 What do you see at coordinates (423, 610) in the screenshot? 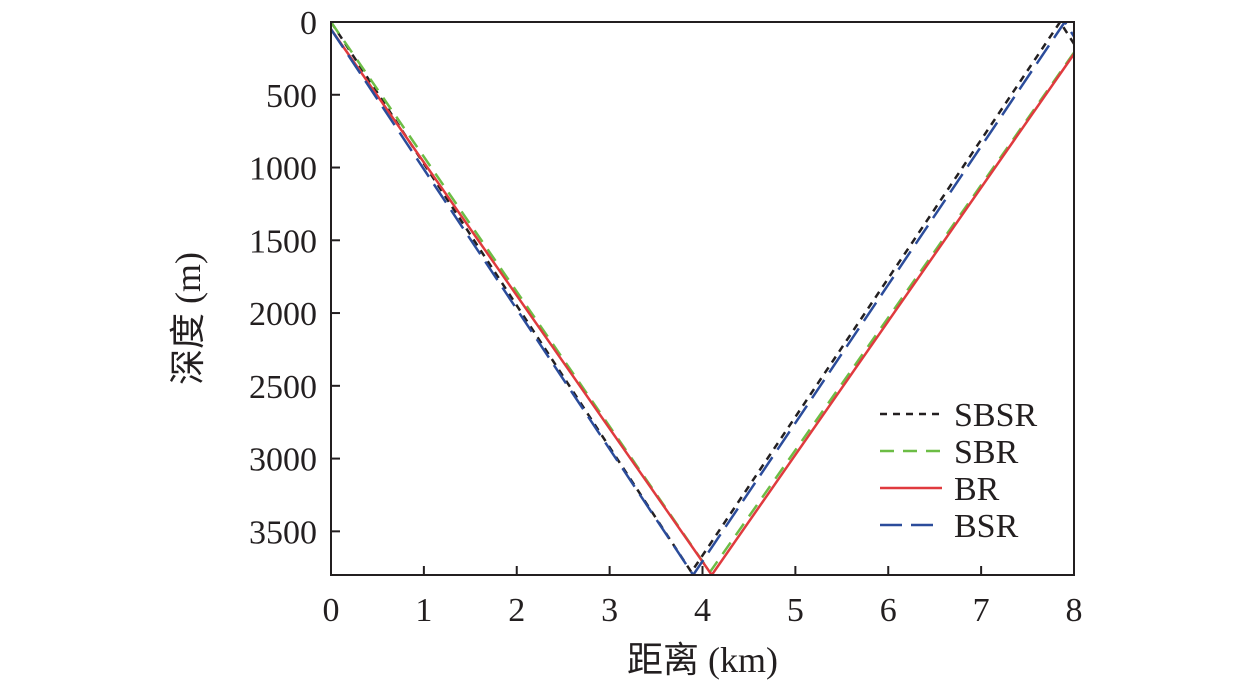
I see `x-tick-label: 1` at bounding box center [423, 610].